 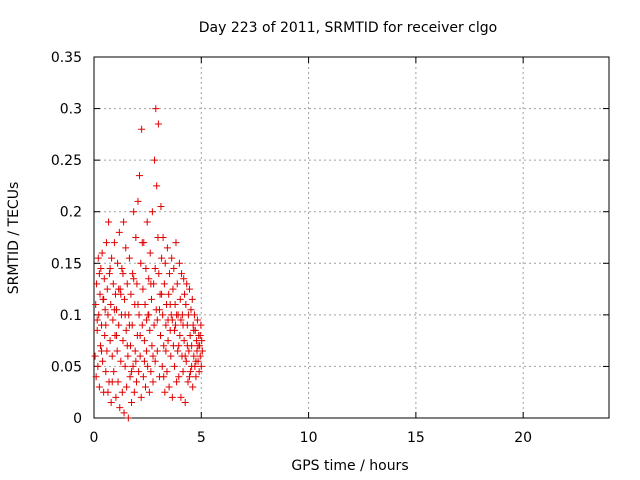 I want to click on x-tick-label: 10, so click(x=309, y=438).